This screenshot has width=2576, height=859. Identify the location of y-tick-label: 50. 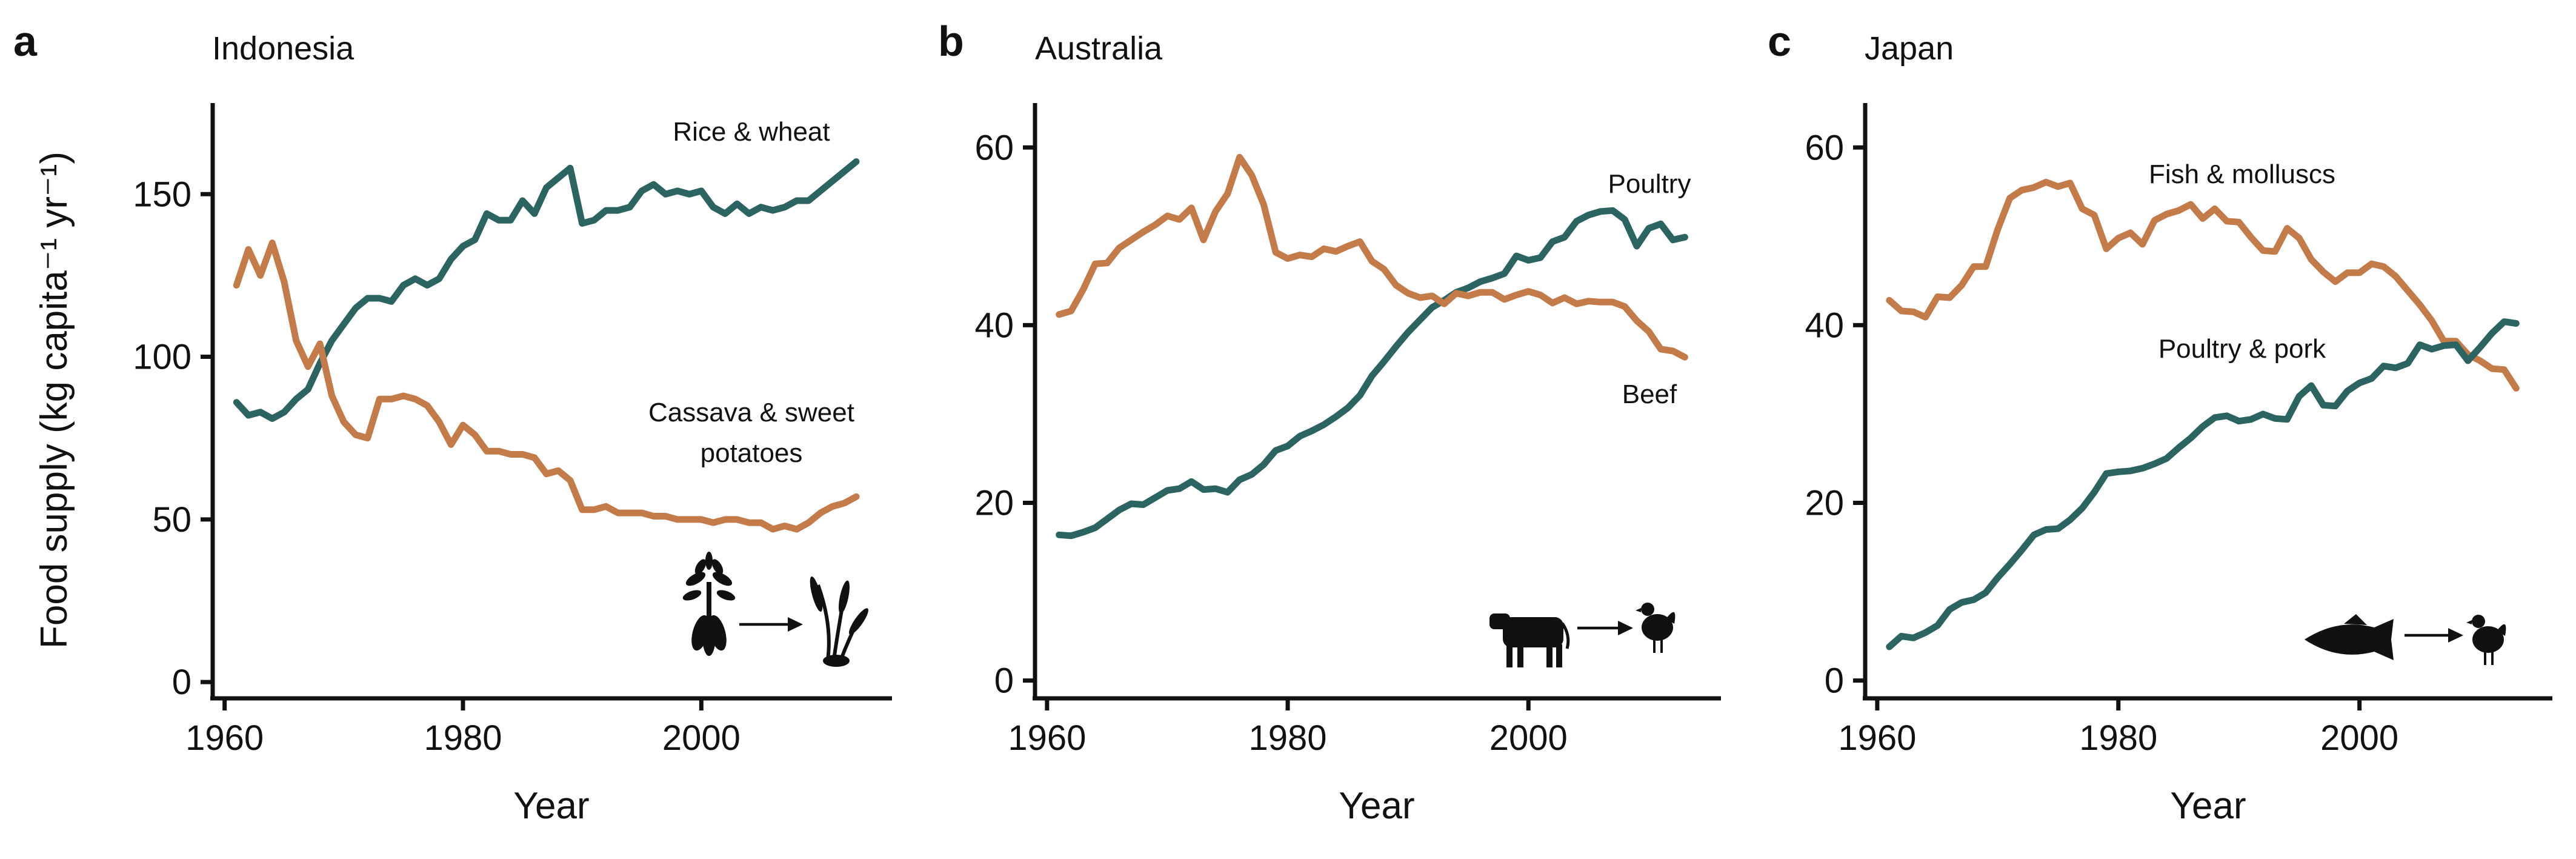
(171, 520).